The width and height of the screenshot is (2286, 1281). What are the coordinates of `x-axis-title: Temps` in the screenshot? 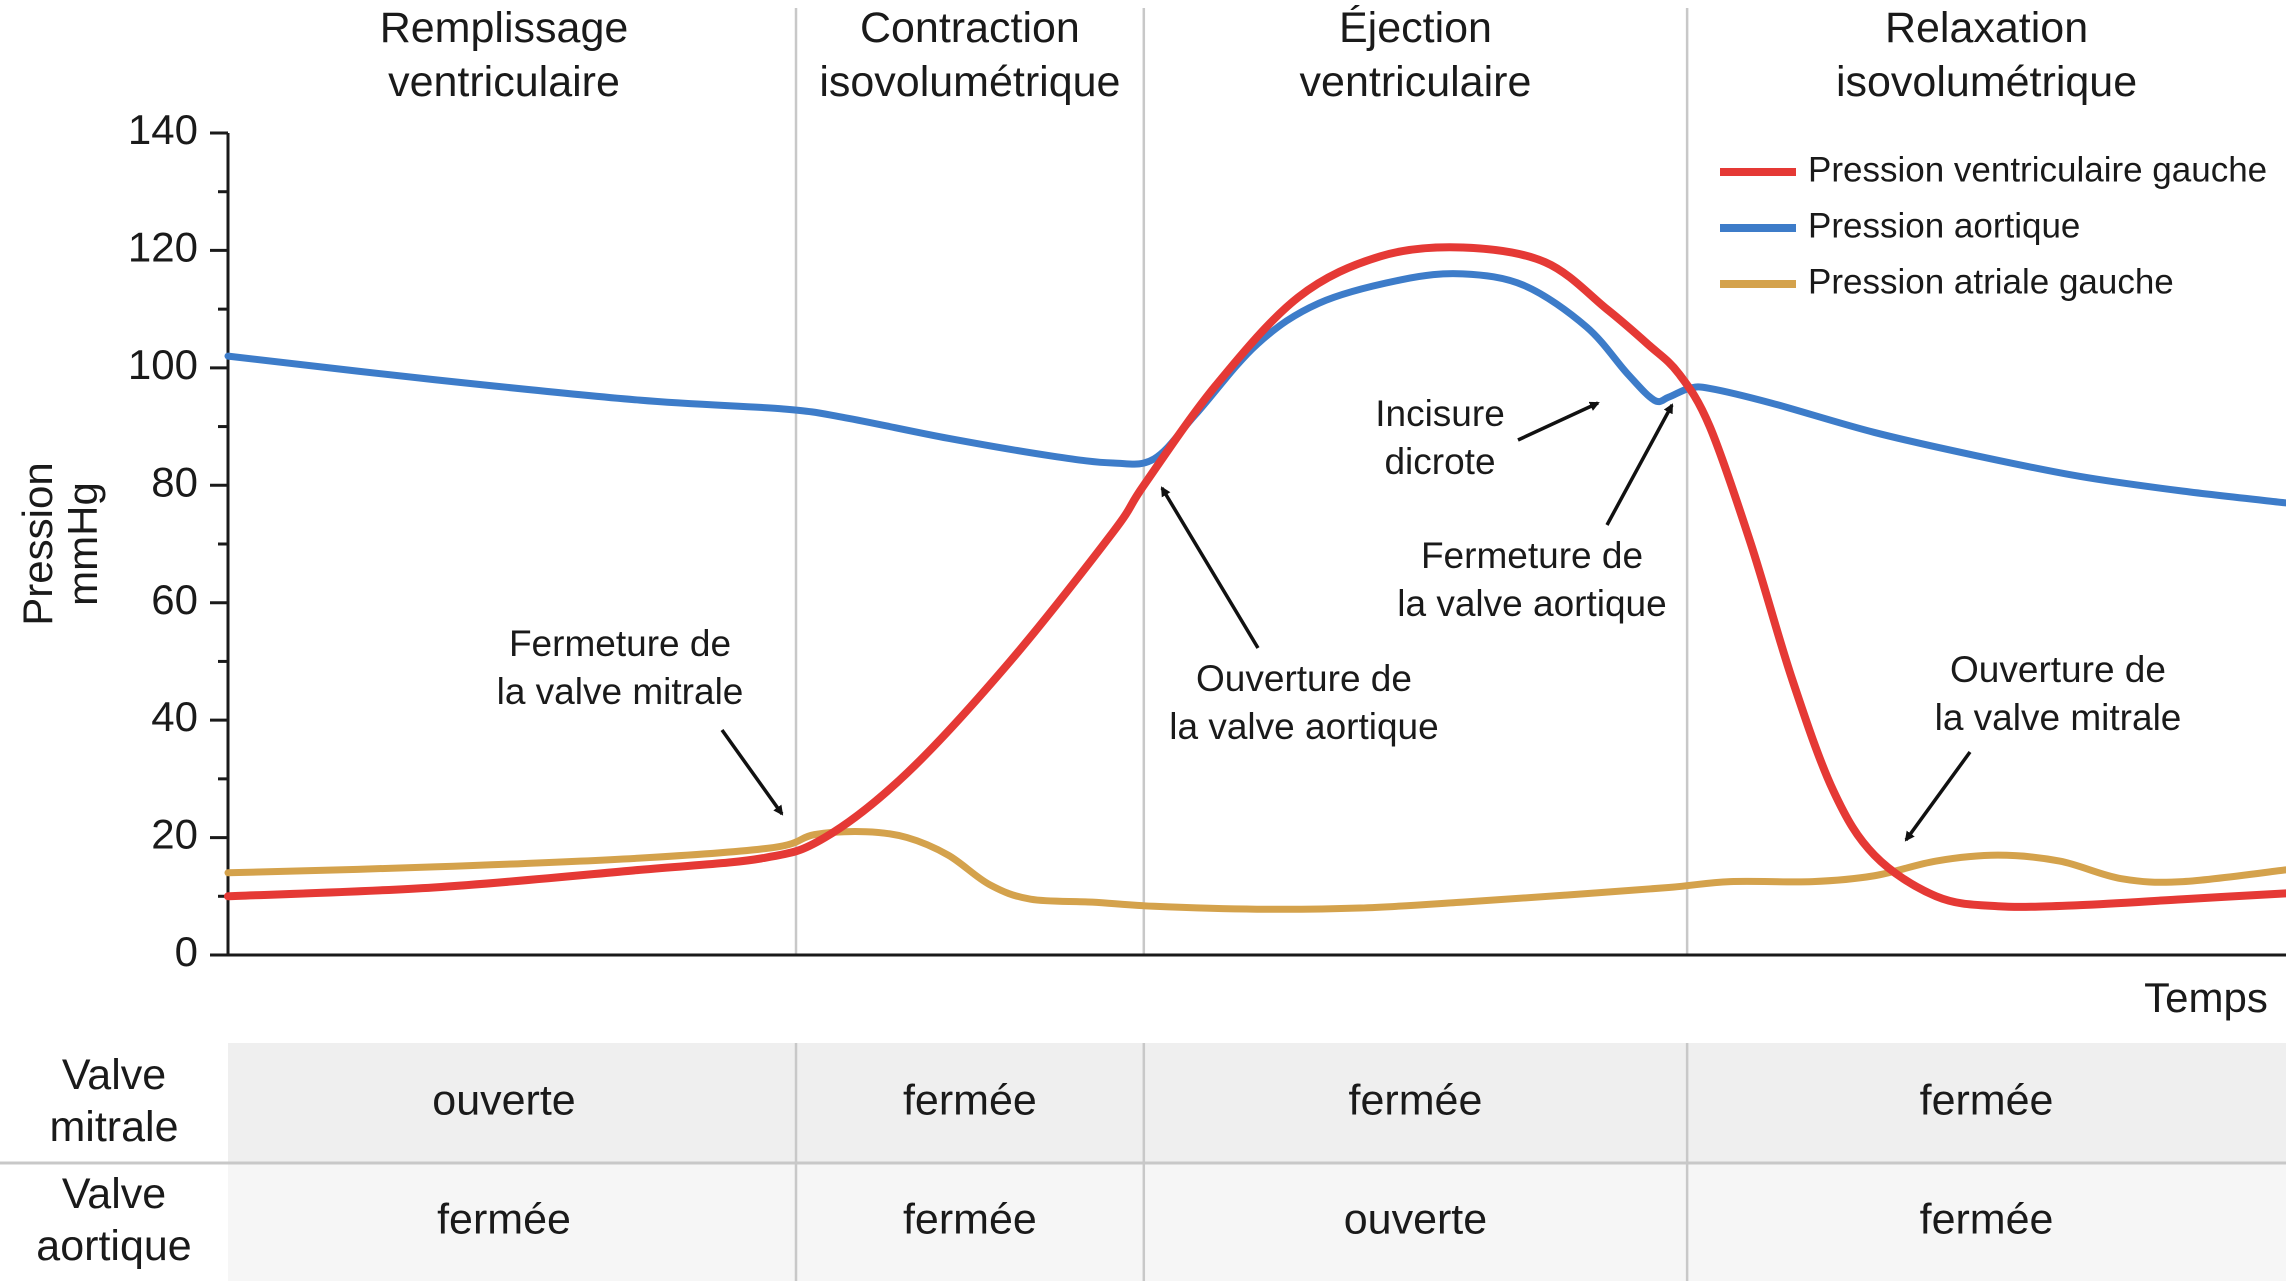 It's located at (2206, 997).